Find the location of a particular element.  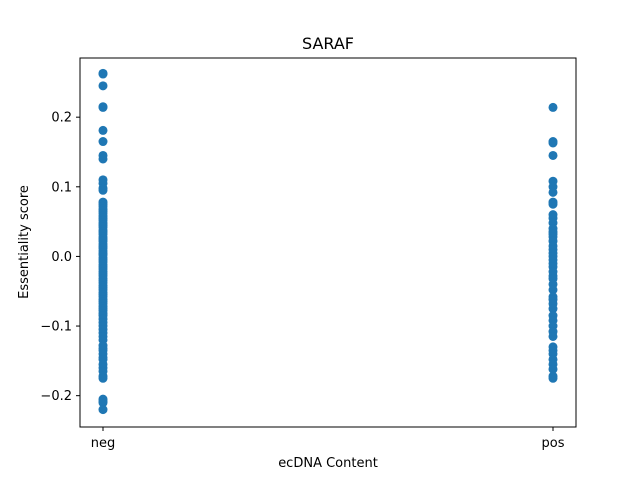

y-tick-label: 0.0 is located at coordinates (61, 257).